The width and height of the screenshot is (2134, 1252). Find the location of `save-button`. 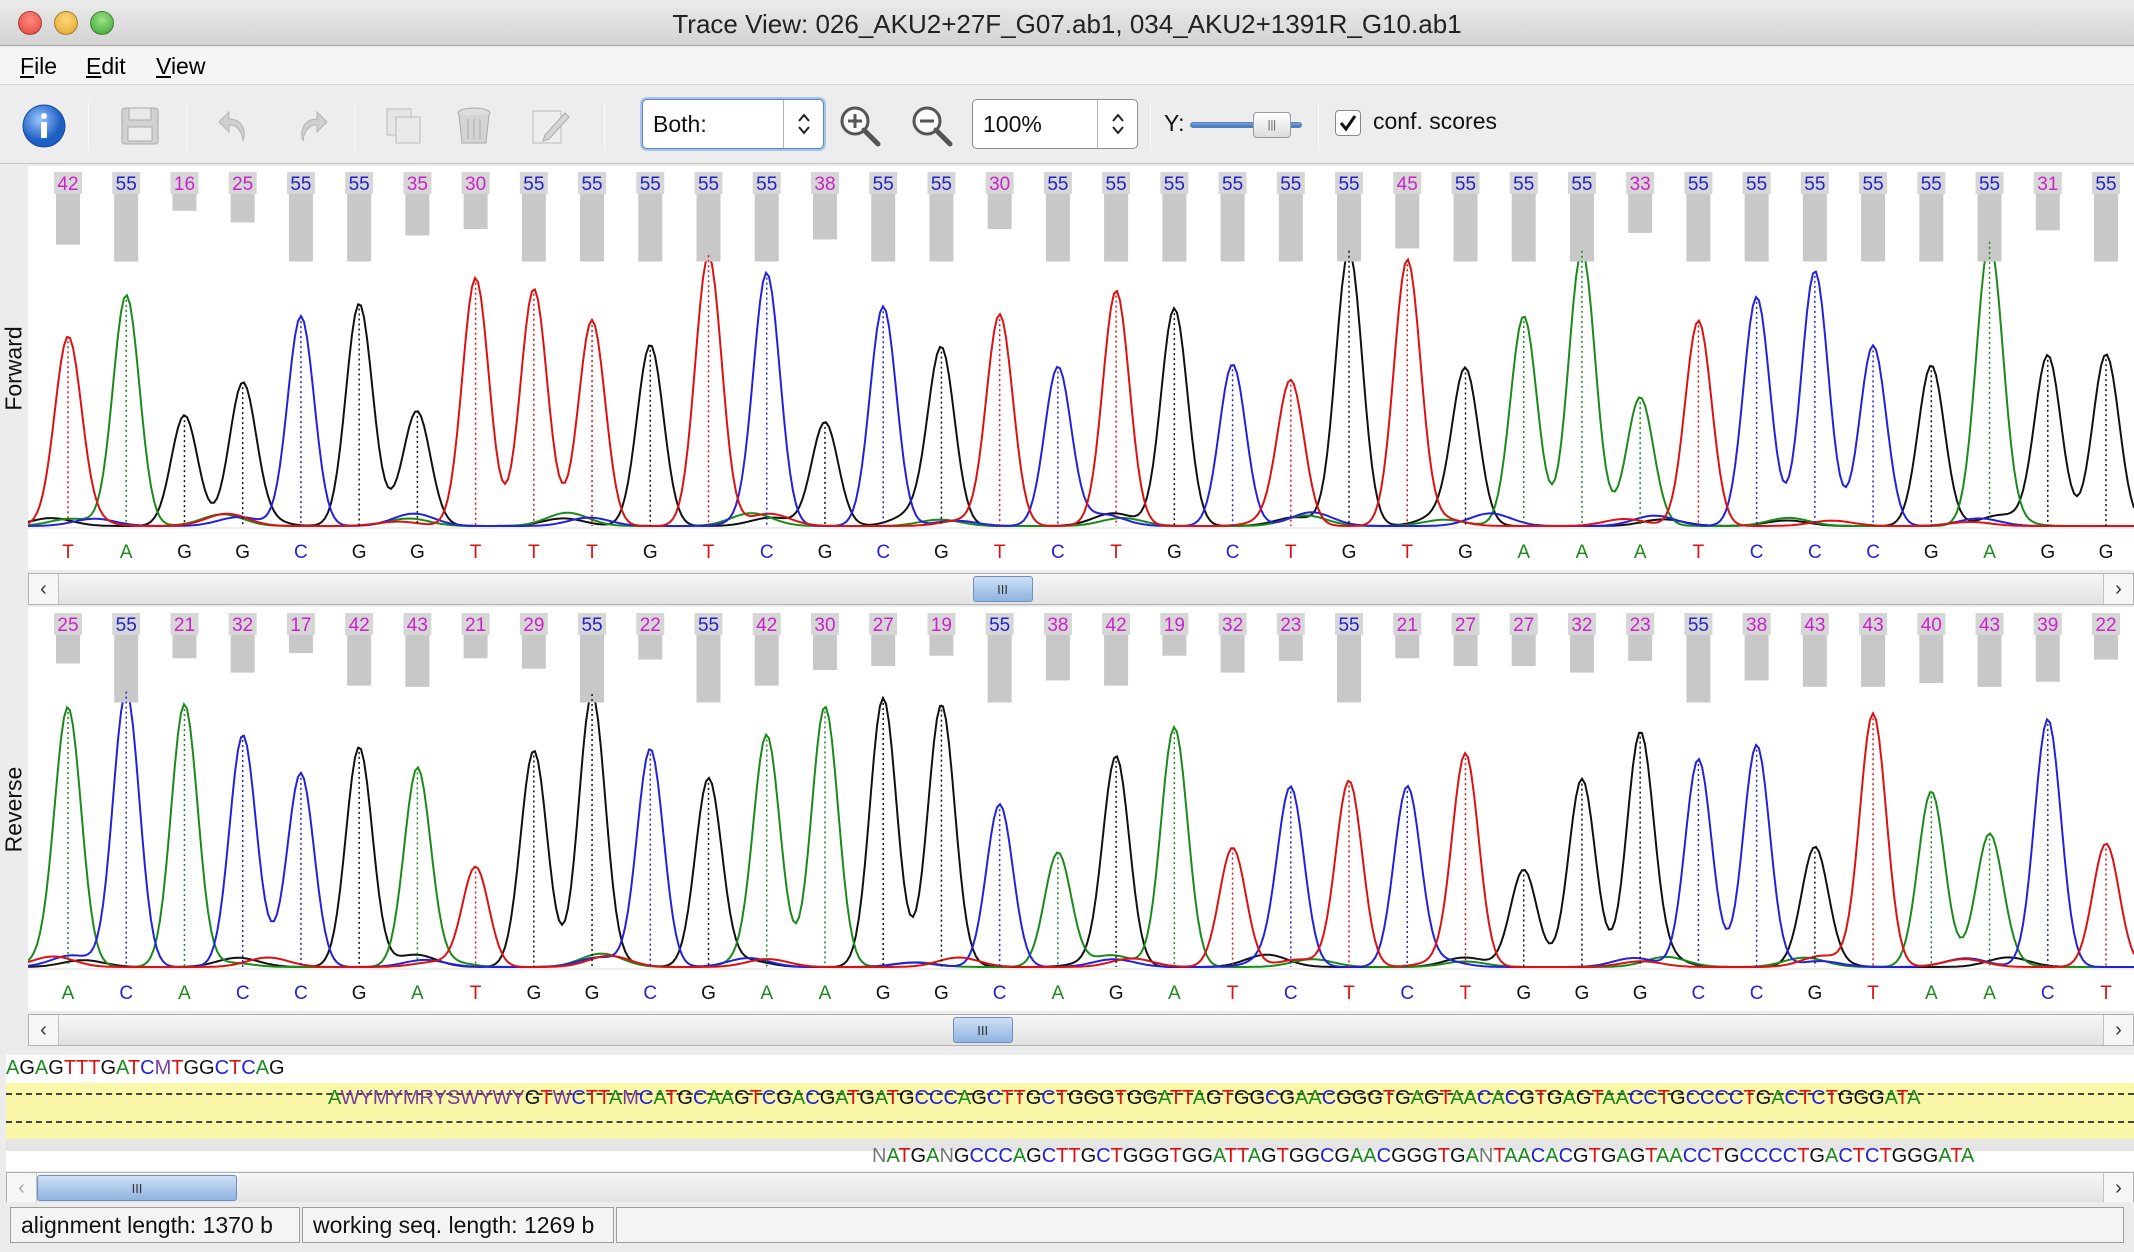

save-button is located at coordinates (140, 126).